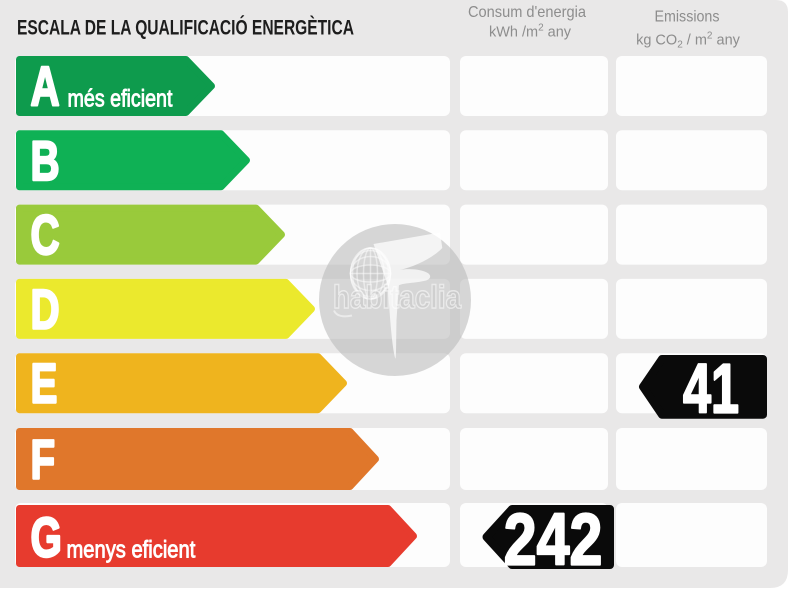  I want to click on svg-text:ESCALA DE LA QUALIFICACIÓ ENER: ESCALA DE LA QUALIFICACIÓ ENERGÈTICA, so click(185, 27).